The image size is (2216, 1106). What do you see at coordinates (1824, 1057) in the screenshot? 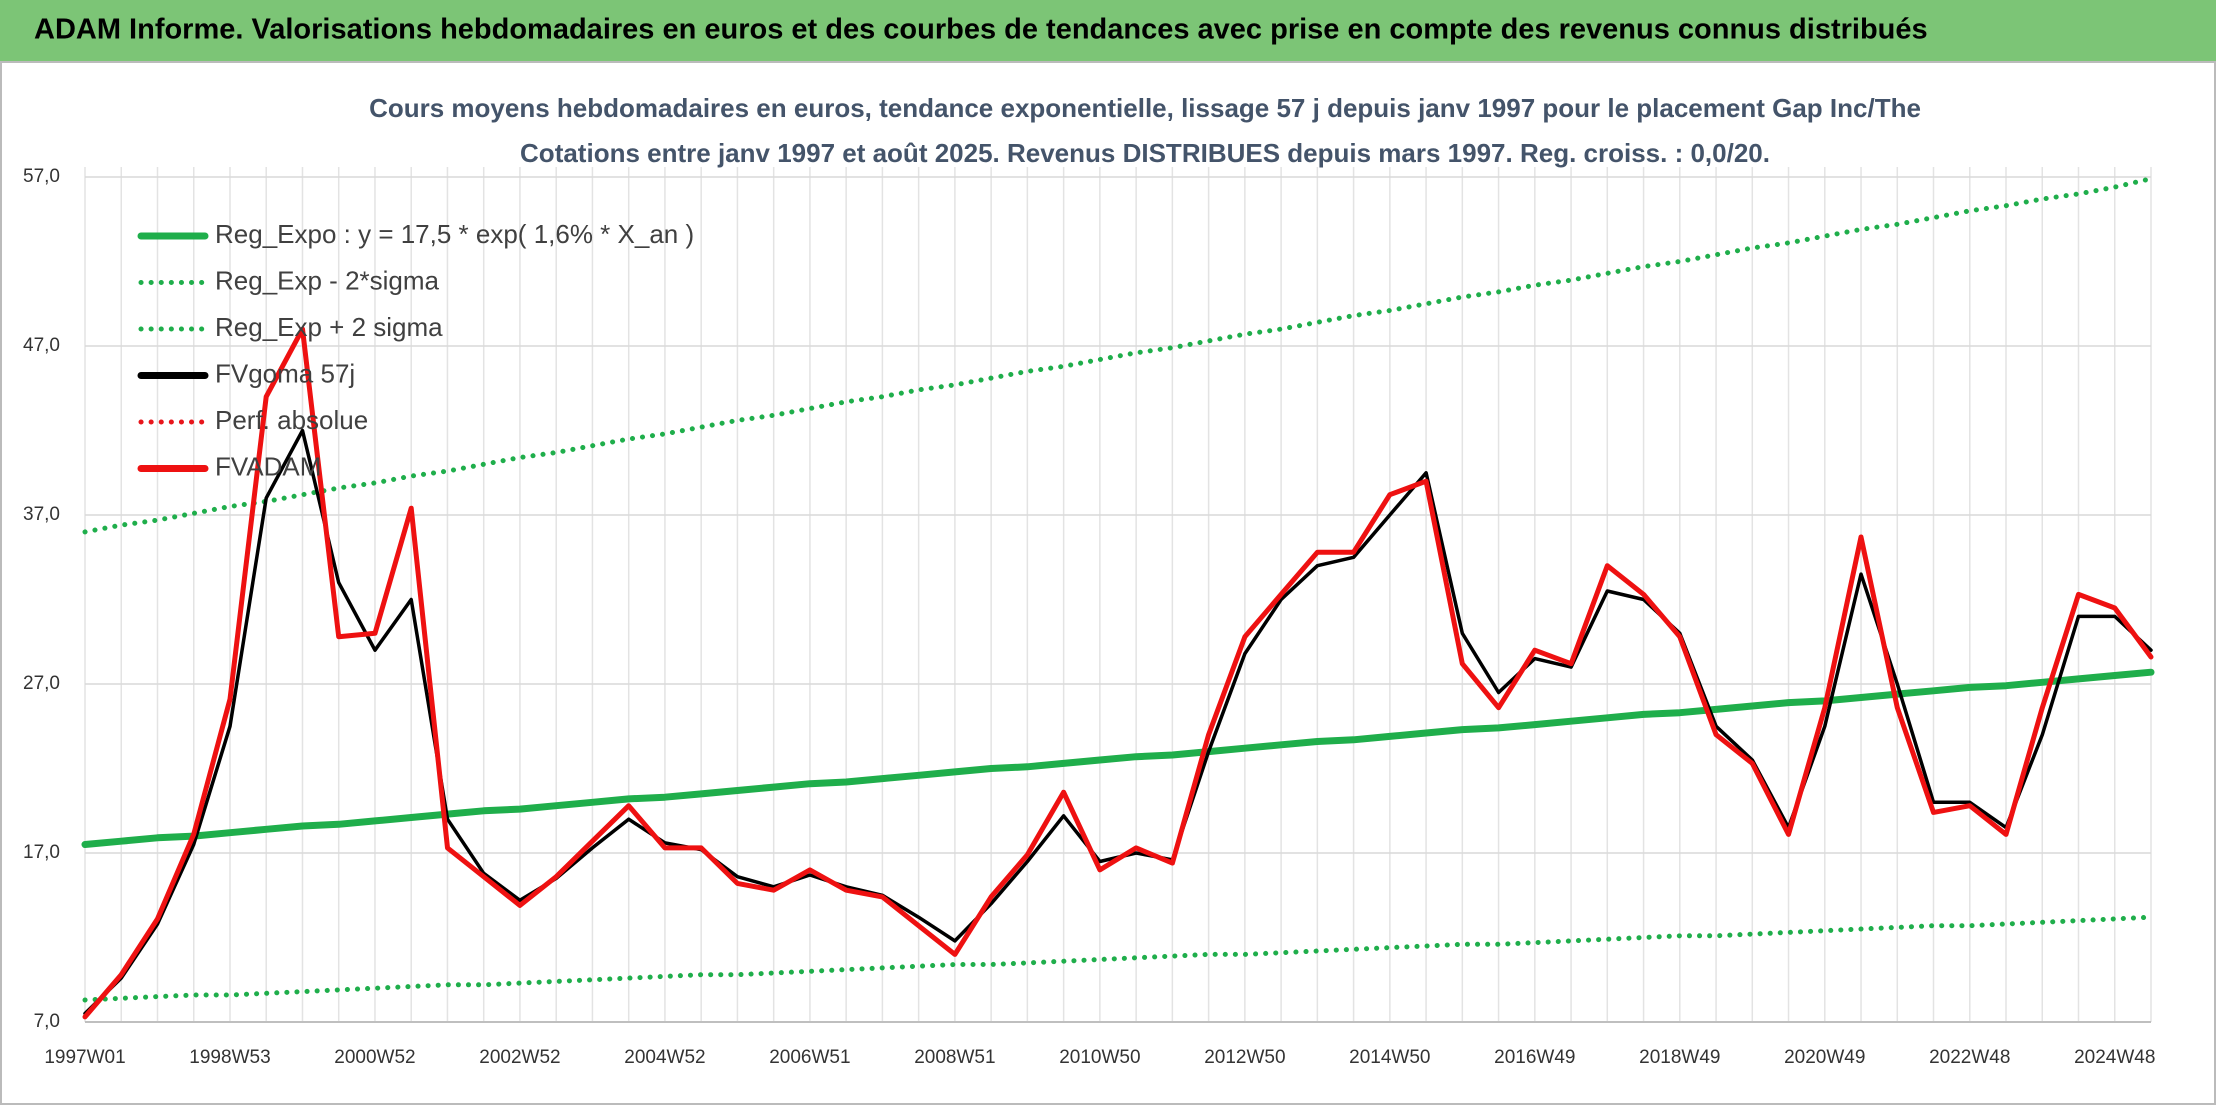
I see `x-tick-label: 2020W49` at bounding box center [1824, 1057].